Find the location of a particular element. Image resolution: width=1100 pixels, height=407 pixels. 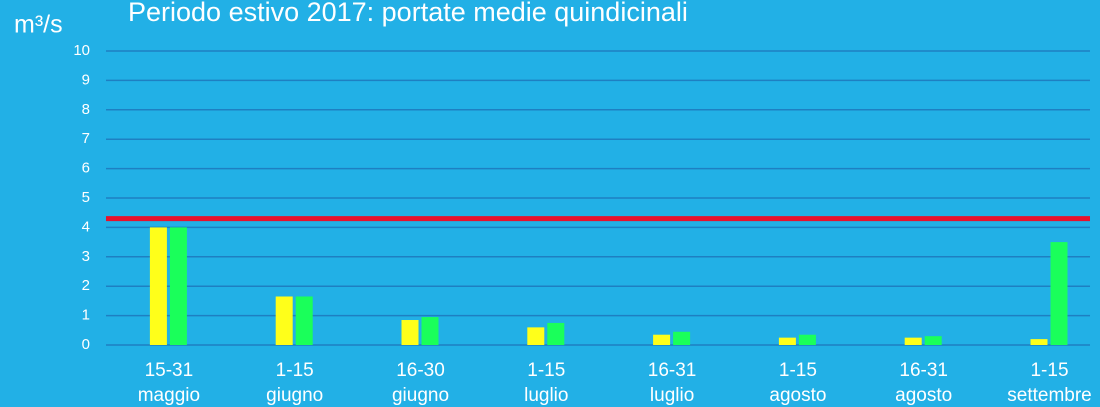

y-axis-label: m³/s is located at coordinates (38, 25).